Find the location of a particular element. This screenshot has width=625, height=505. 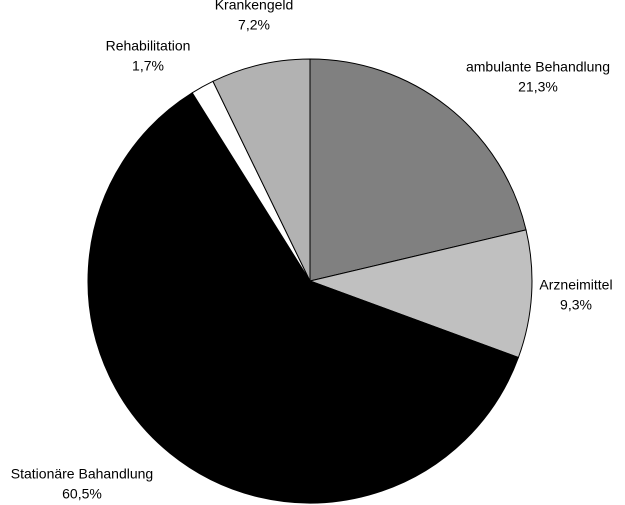

slice-value-label: 21,3% is located at coordinates (538, 87).